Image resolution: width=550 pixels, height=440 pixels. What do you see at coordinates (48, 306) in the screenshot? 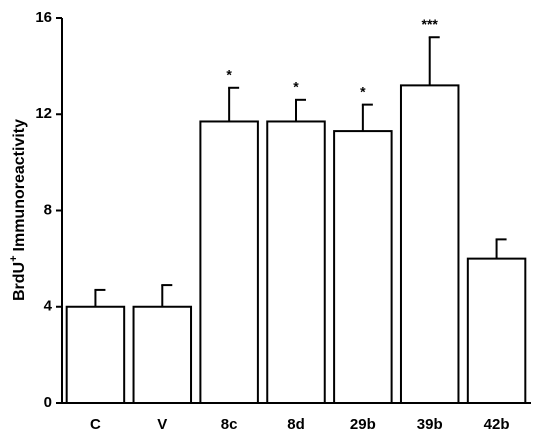
I see `y-tick-label: 4` at bounding box center [48, 306].